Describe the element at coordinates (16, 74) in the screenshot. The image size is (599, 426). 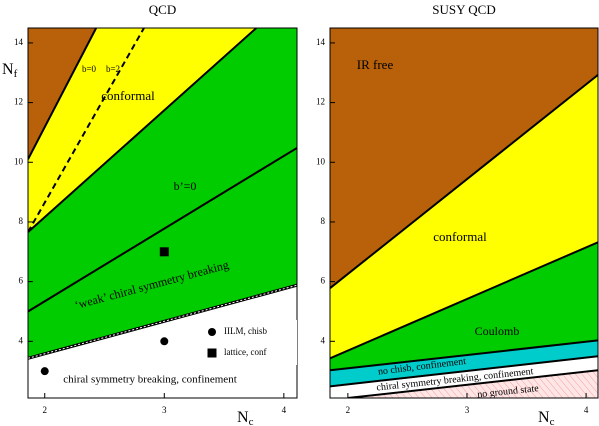
I see `axis-label-sub: f` at that location.